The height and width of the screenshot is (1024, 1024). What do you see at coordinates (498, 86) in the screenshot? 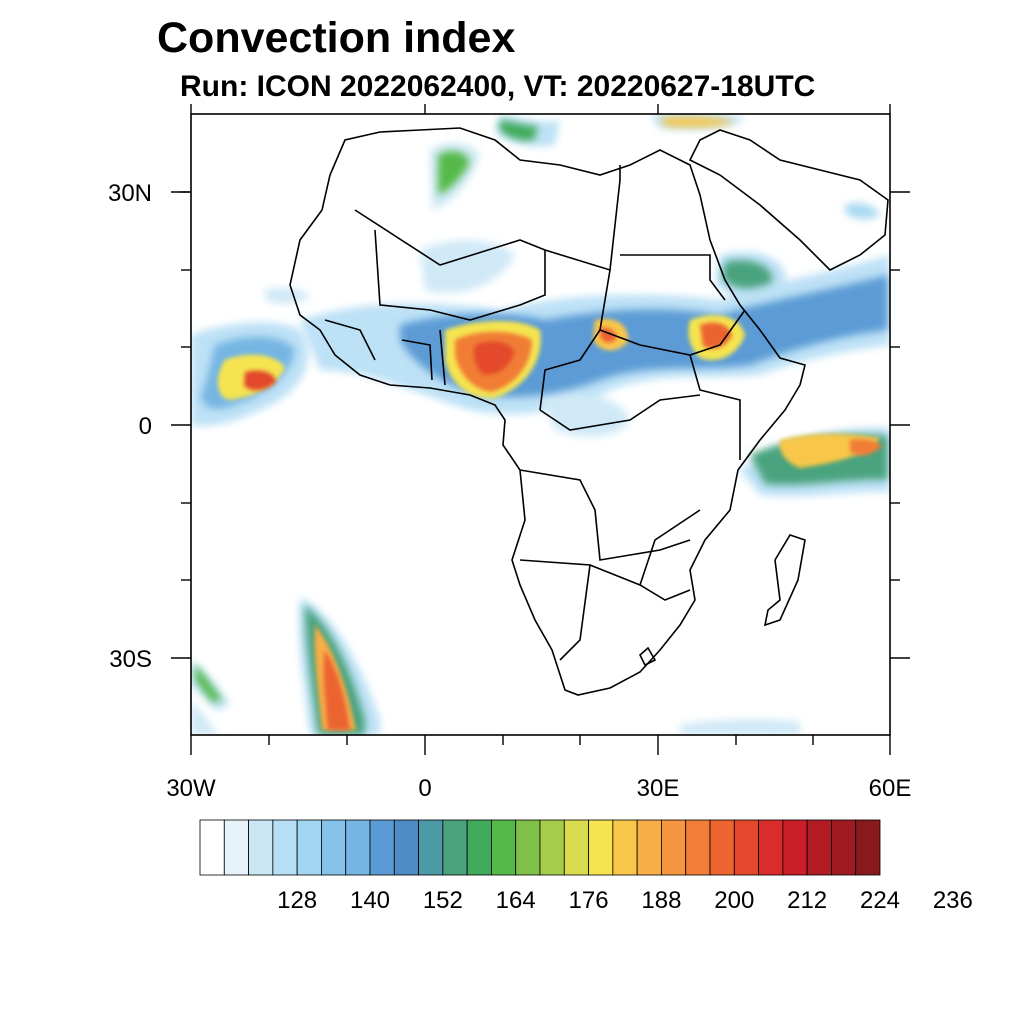
I see `map-subtitle: Run: ICON 2022062400, VT: 20220627-18UTC` at bounding box center [498, 86].